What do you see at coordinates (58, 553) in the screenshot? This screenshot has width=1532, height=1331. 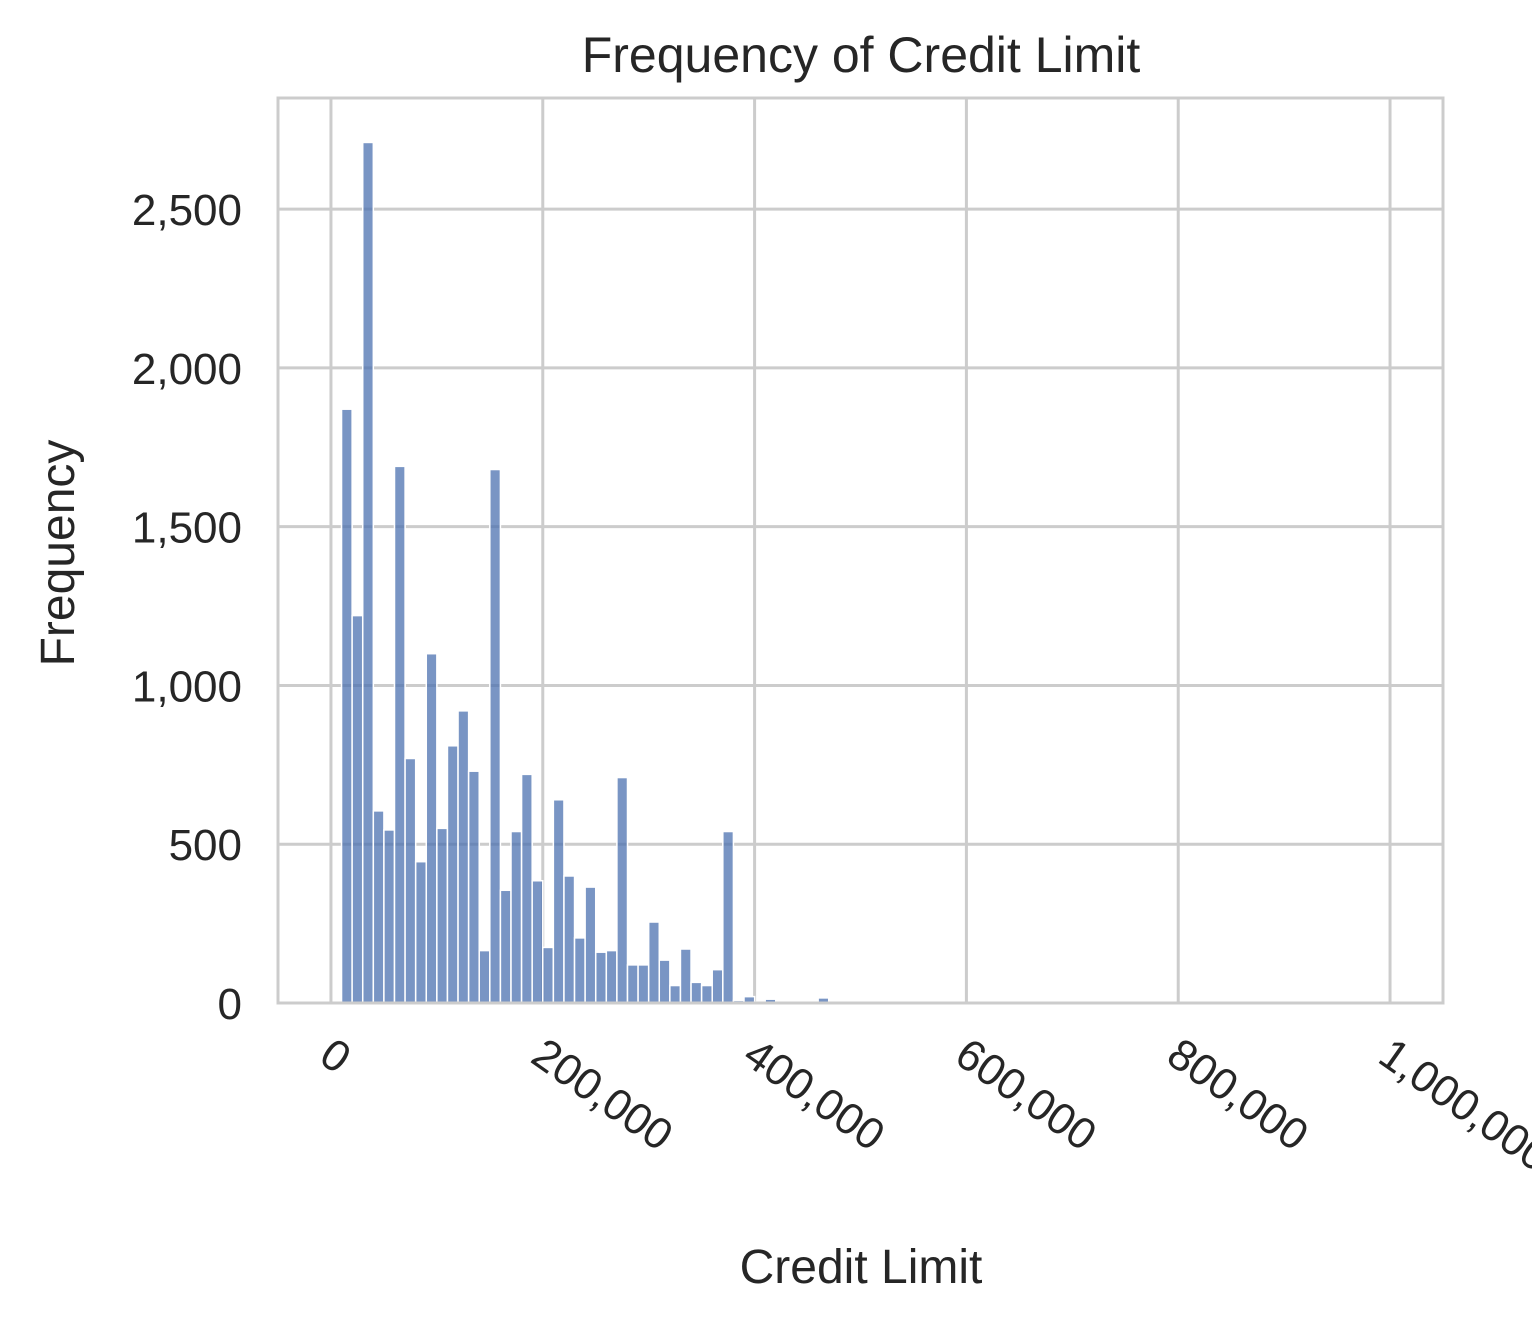 I see `y-axis-label: Frequency` at bounding box center [58, 553].